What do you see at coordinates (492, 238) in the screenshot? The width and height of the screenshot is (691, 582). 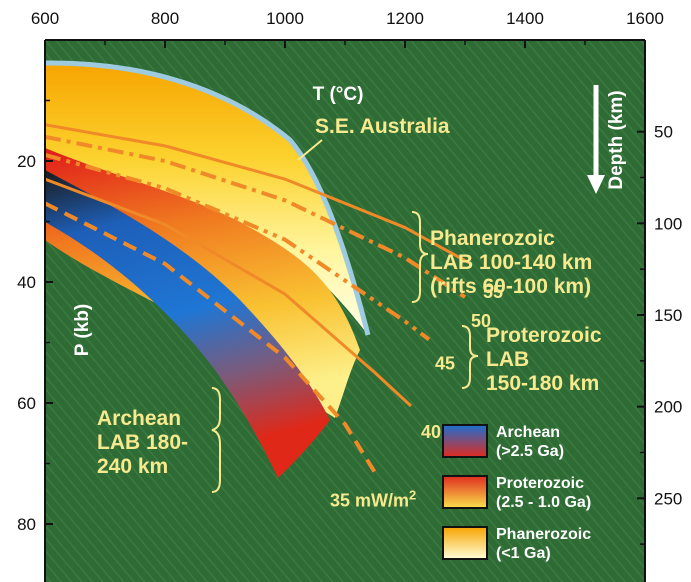 I see `phanerozoic-label-line-1: Phanerozoic` at bounding box center [492, 238].